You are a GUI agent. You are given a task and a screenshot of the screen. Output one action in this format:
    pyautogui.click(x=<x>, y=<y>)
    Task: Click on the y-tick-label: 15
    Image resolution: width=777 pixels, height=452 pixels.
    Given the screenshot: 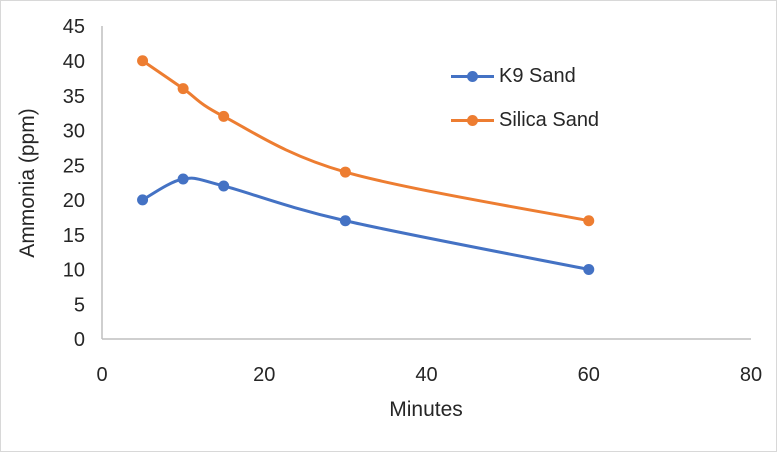 What is the action you would take?
    pyautogui.click(x=74, y=236)
    